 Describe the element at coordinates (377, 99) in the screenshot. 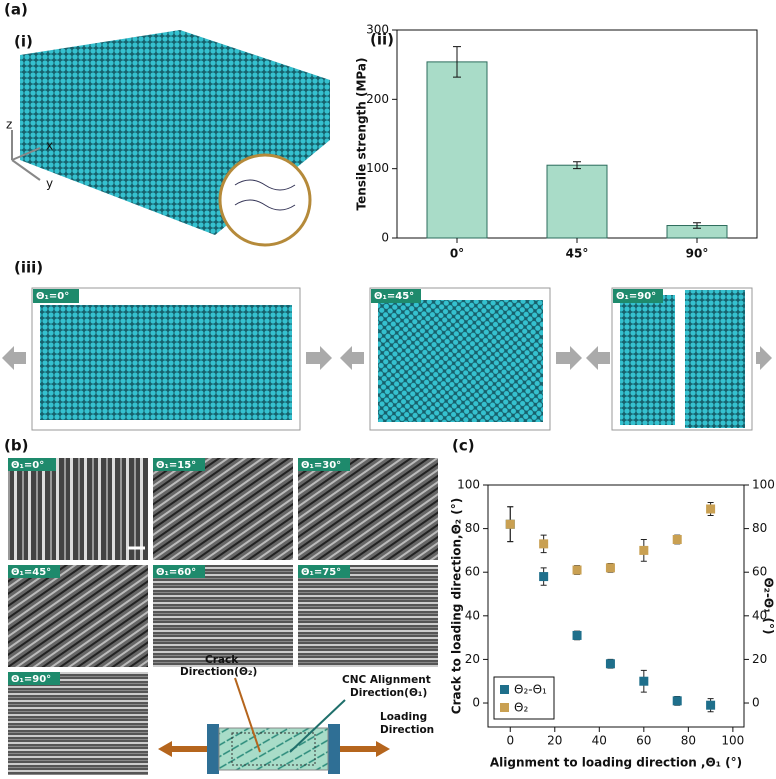

I see `tick-label: 200` at that location.